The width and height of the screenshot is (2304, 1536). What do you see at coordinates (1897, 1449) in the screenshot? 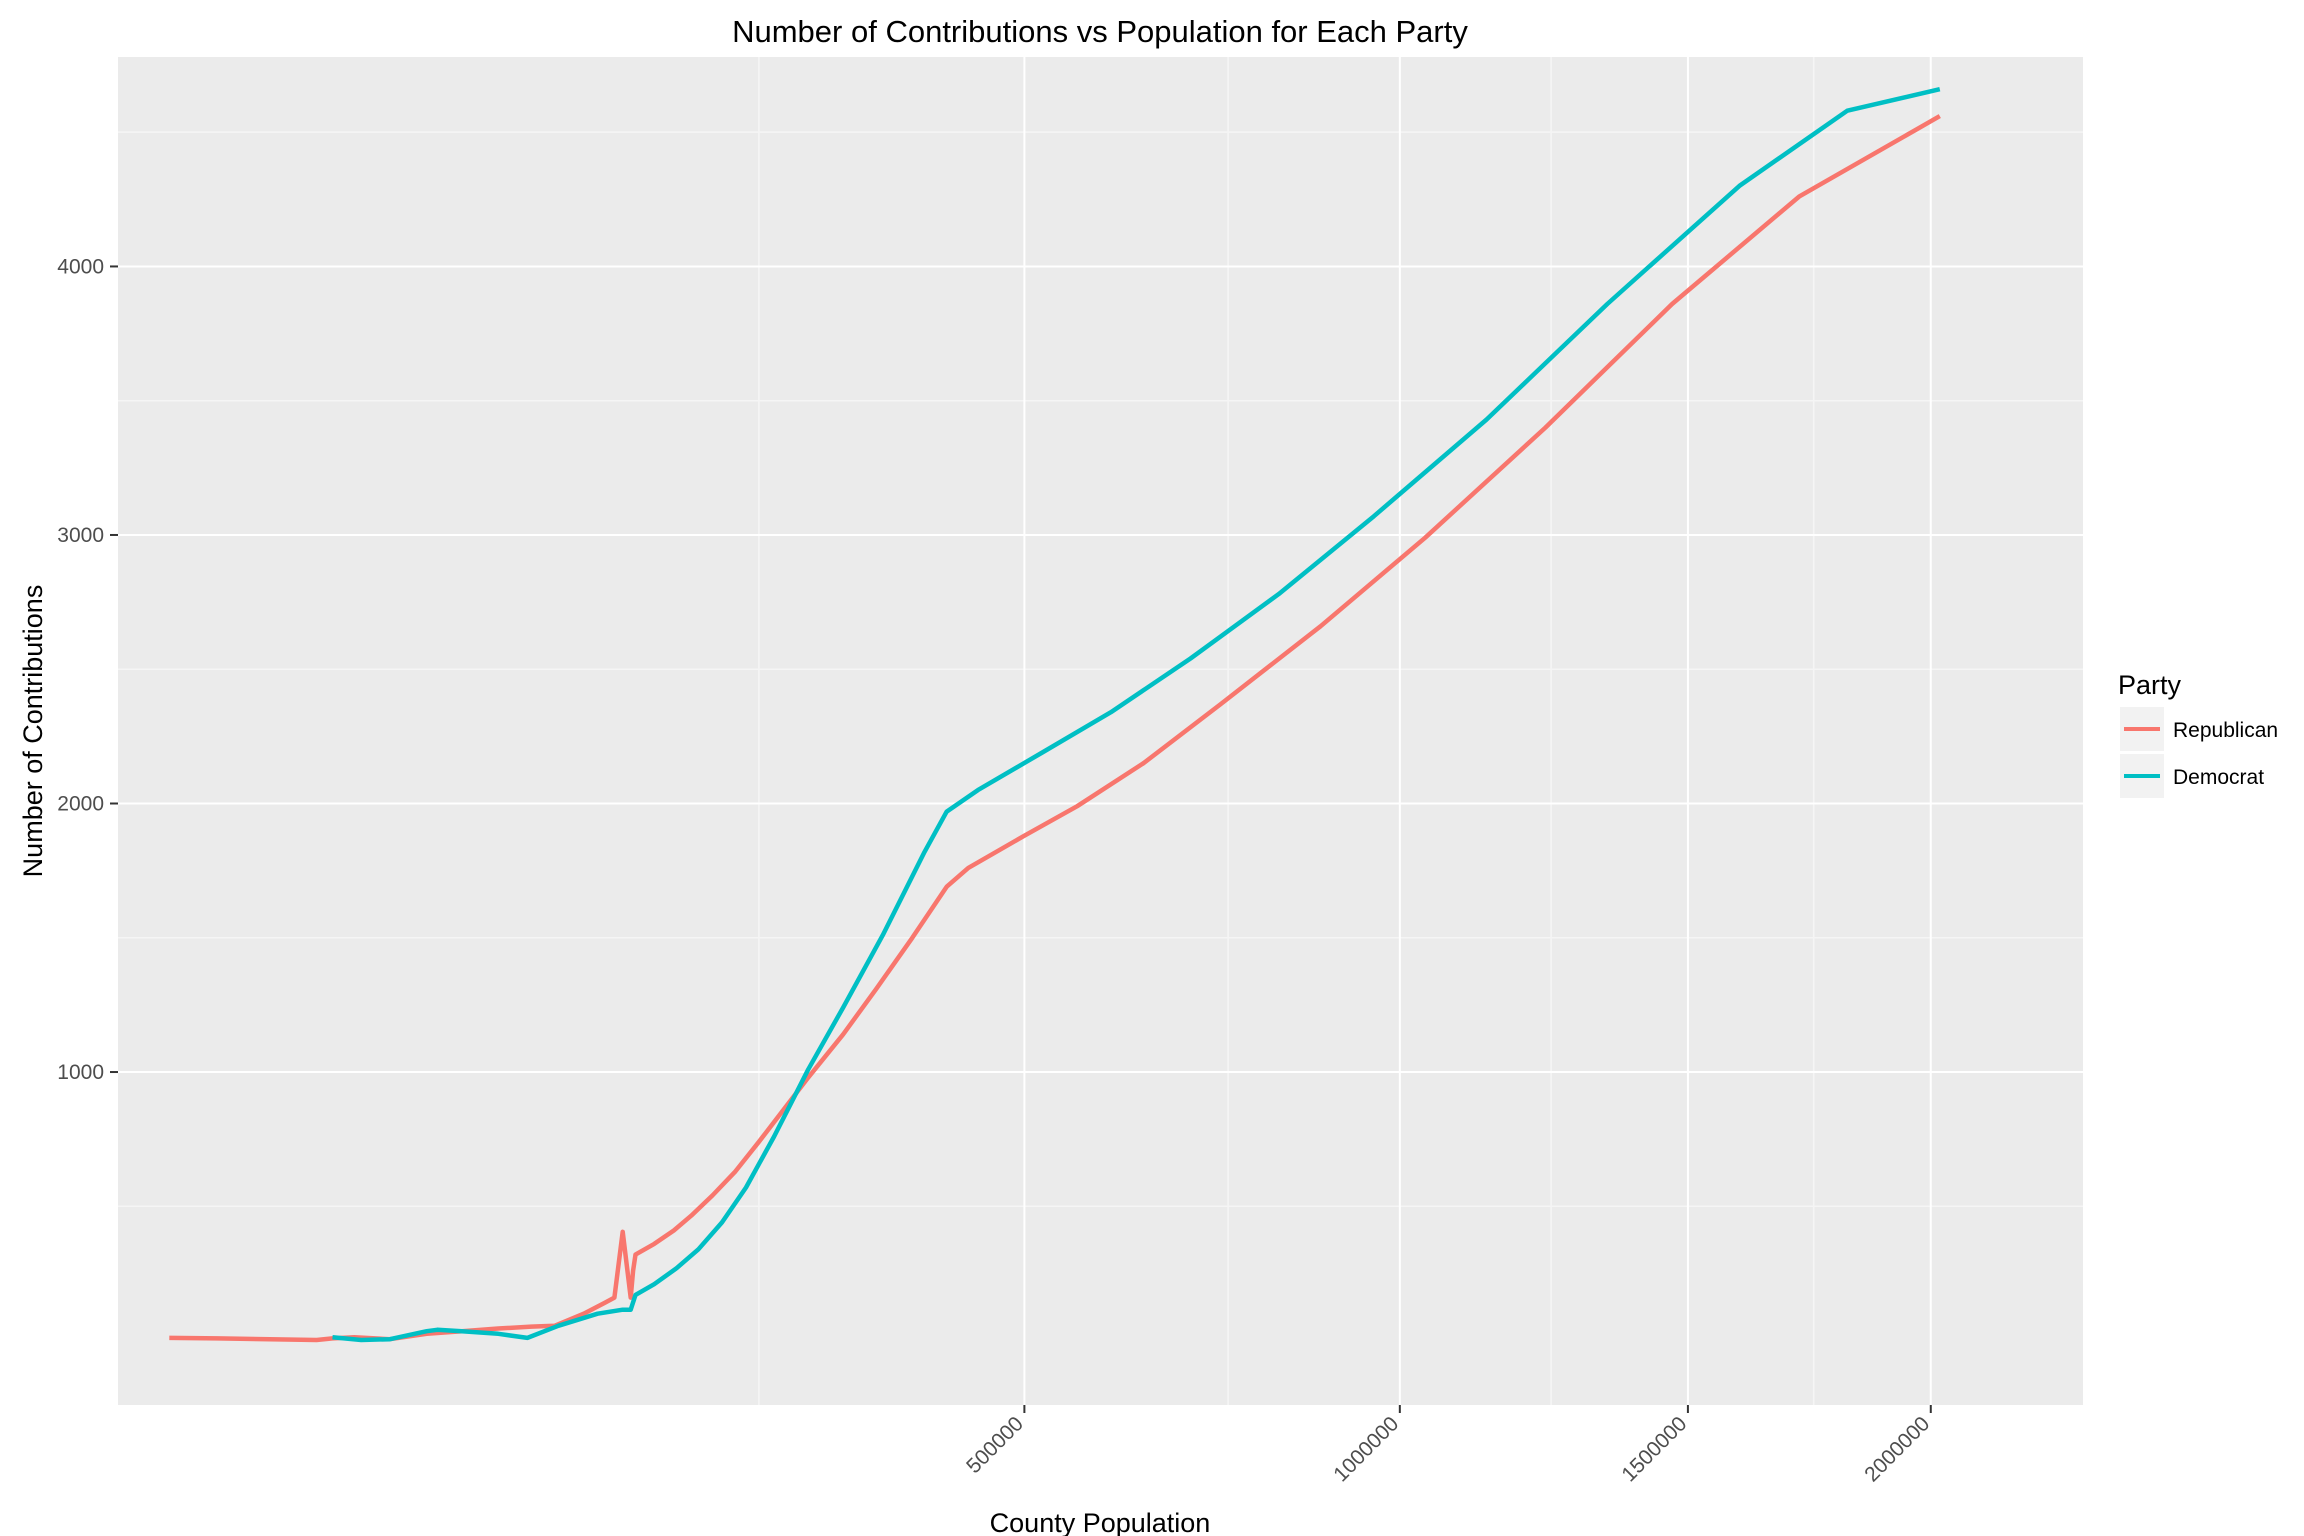
I see `x-tick-label: 2000000` at bounding box center [1897, 1449].